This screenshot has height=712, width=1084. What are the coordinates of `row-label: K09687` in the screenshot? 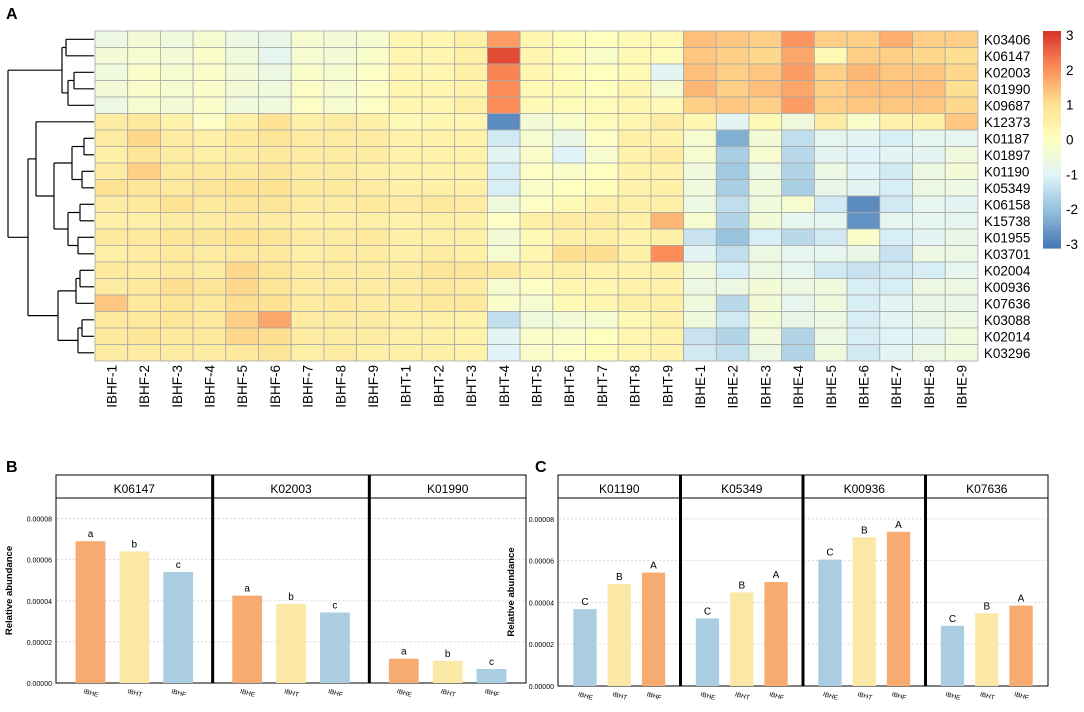 It's located at (1007, 105).